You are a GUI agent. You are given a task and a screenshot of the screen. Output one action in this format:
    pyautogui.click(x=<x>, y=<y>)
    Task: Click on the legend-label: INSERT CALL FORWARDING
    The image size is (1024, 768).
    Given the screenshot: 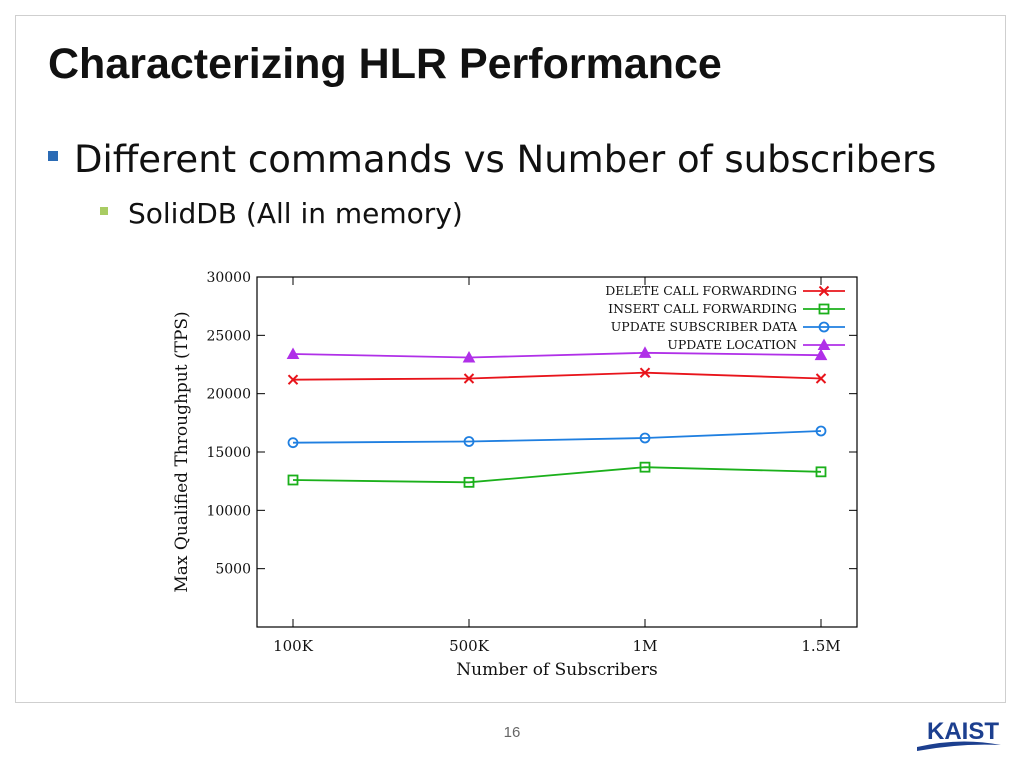 What is the action you would take?
    pyautogui.click(x=702, y=308)
    